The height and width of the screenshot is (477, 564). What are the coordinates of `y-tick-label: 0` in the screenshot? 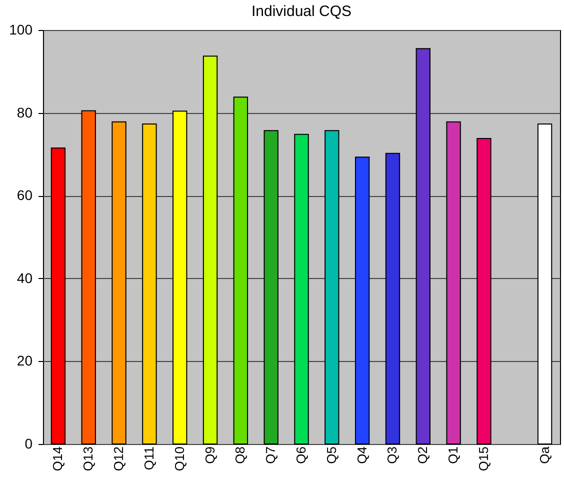 It's located at (28, 444).